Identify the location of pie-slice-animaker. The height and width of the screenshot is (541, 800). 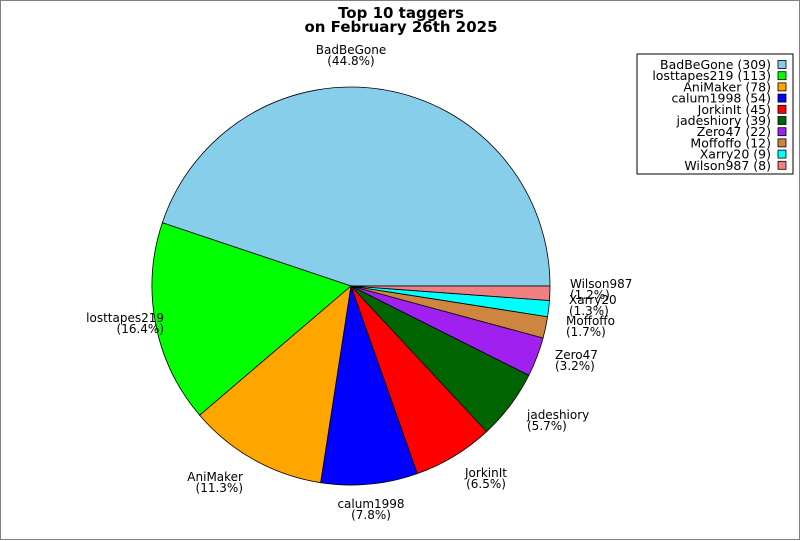
(275, 384).